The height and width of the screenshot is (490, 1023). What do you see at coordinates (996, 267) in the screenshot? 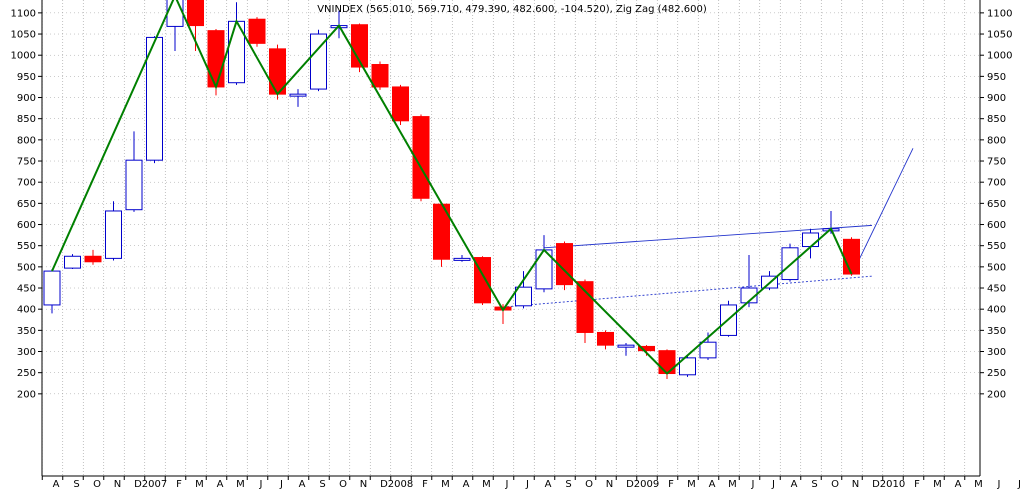
I see `y-tick-label-right: 500` at bounding box center [996, 267].